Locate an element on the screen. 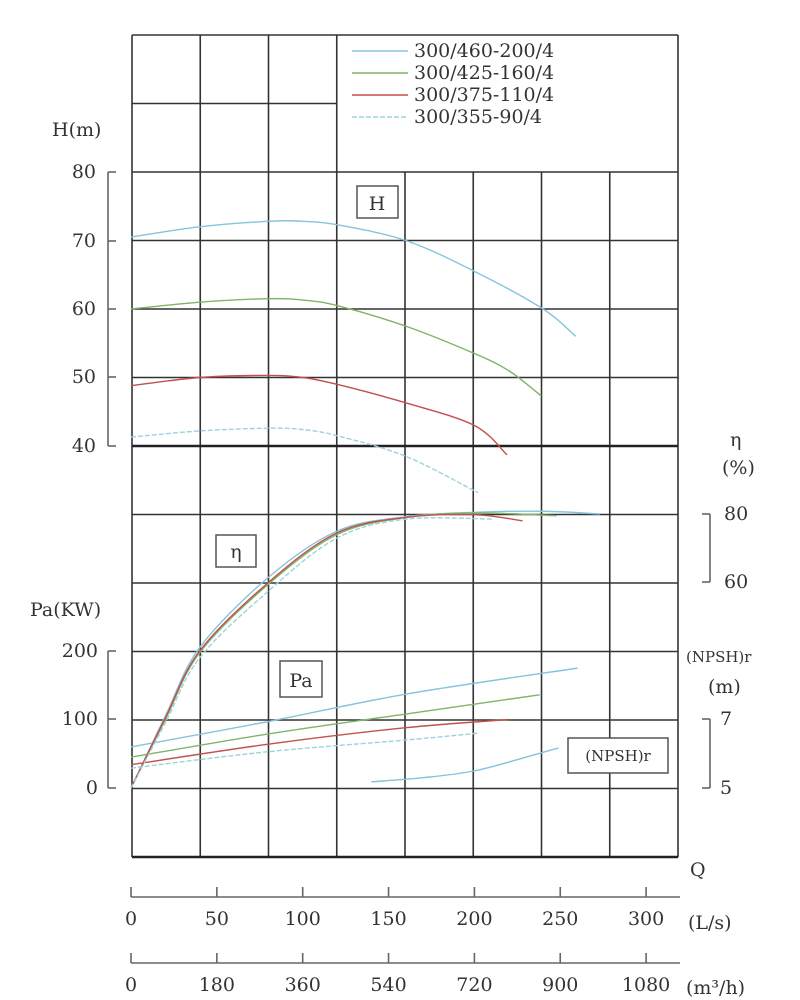  x-axis-label: Q is located at coordinates (698, 870).